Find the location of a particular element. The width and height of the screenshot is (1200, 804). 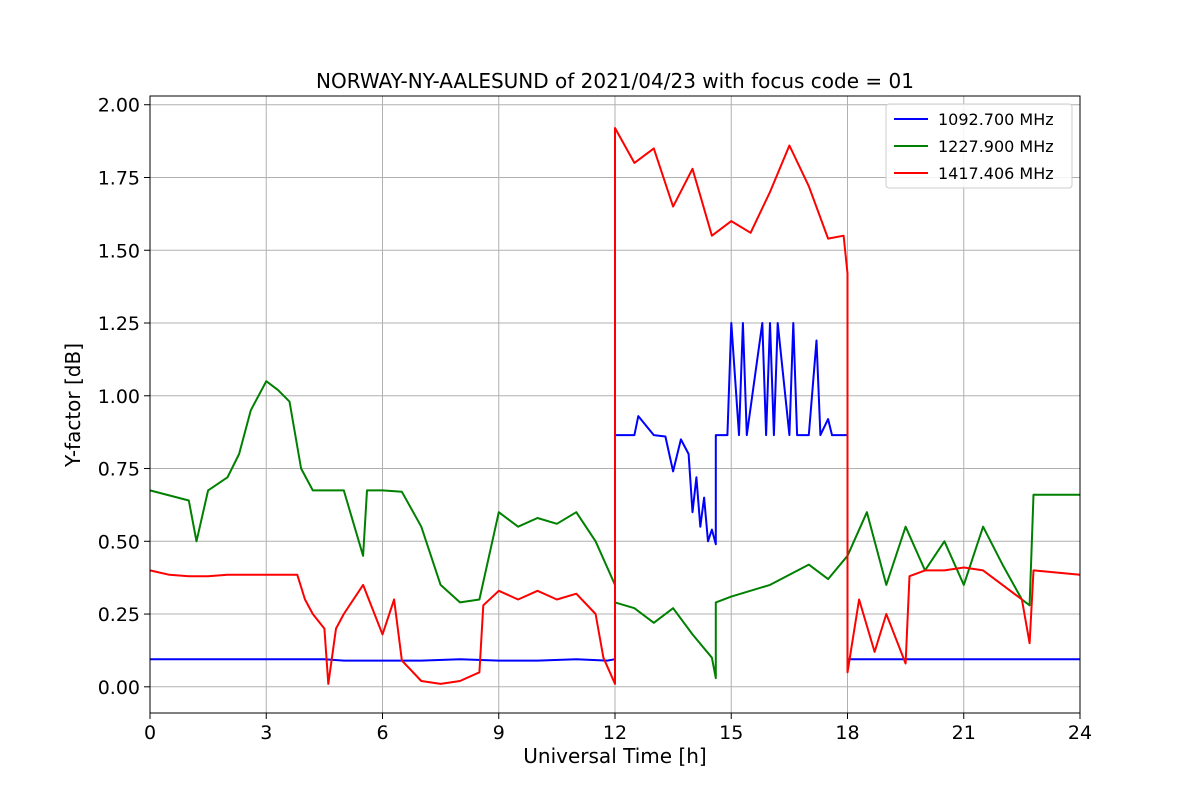

x-tick-label: 24 is located at coordinates (1080, 733).